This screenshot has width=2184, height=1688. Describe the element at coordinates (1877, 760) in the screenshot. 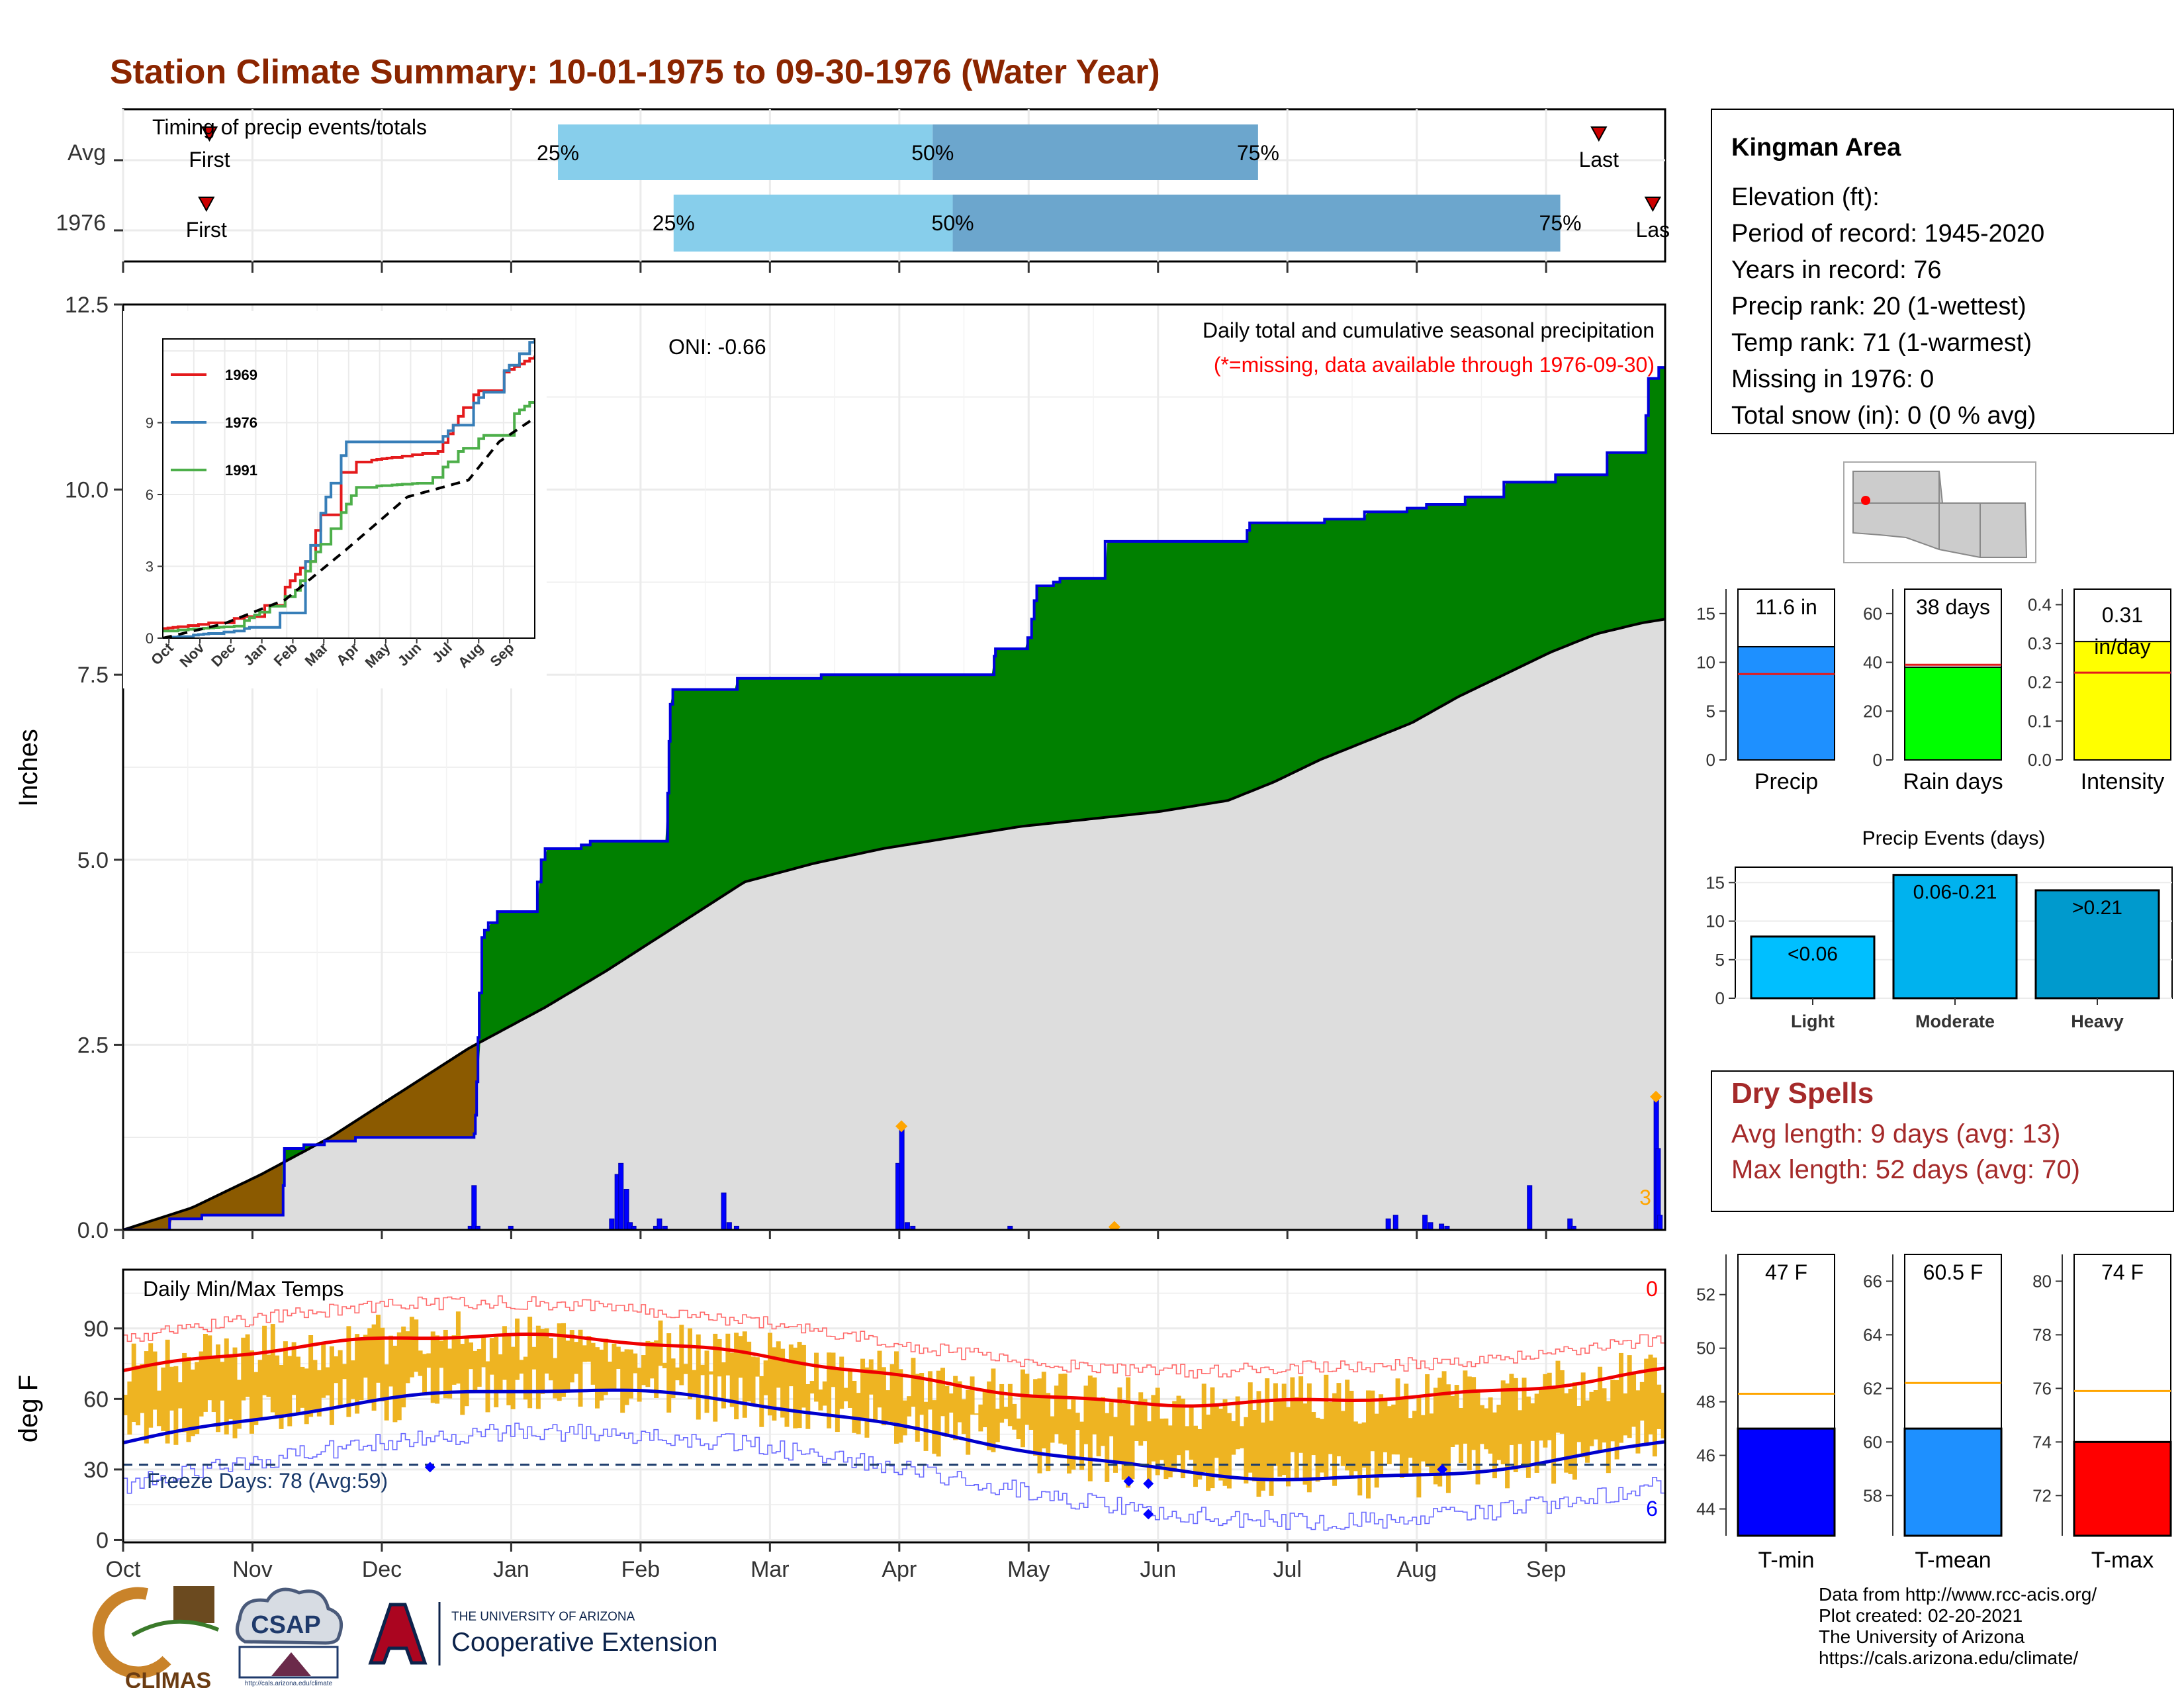

I see `mini-bar-tick-label: 0` at that location.